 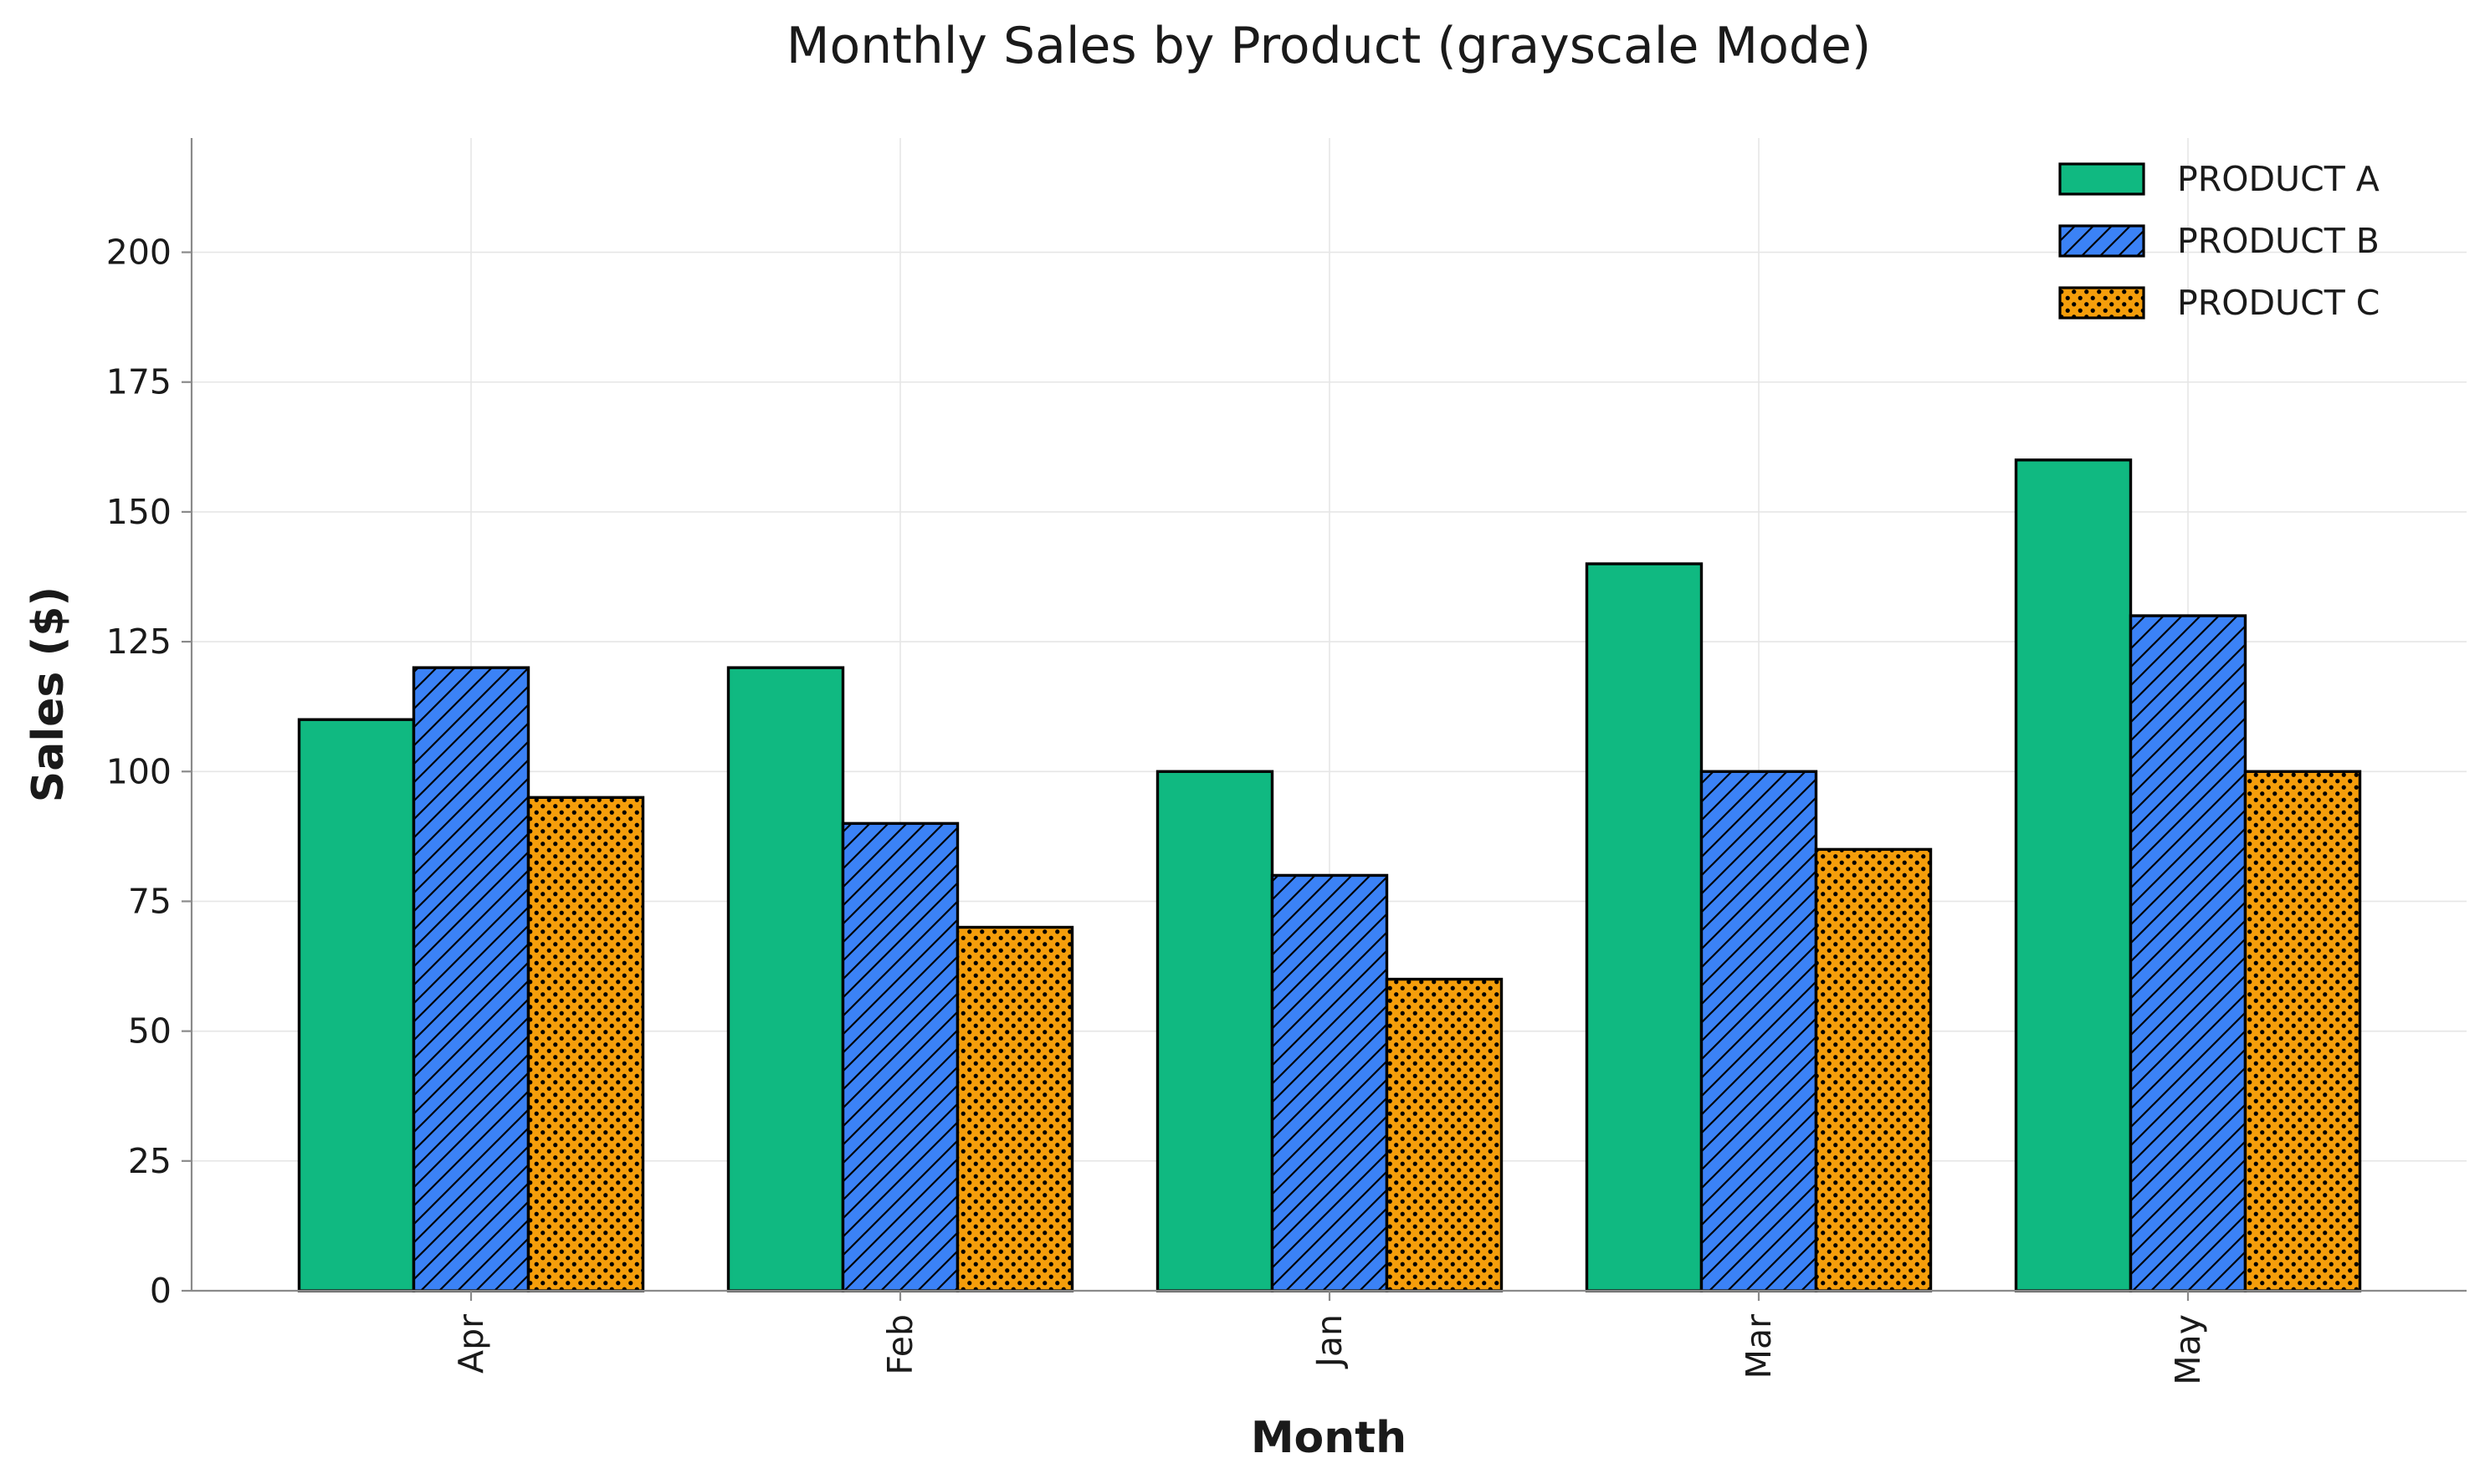 What do you see at coordinates (150, 901) in the screenshot?
I see `y-tick-label: 75` at bounding box center [150, 901].